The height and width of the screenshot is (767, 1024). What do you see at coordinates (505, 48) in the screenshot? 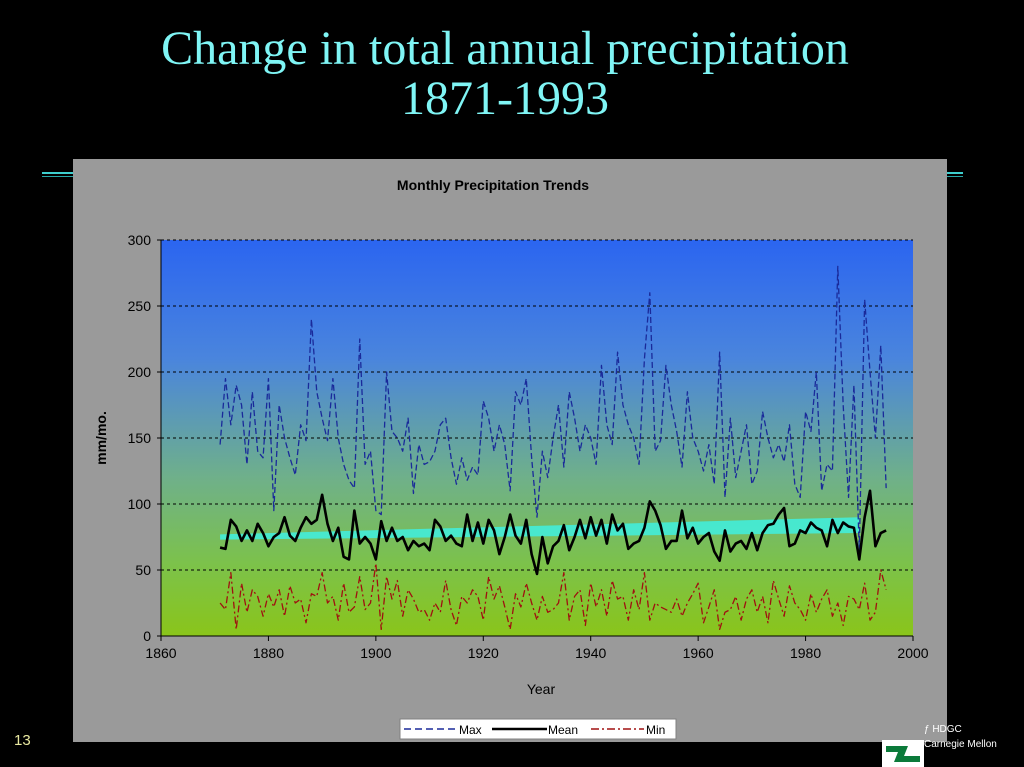
I see `slide-title-line1: Change in total annual precipitation` at bounding box center [505, 48].